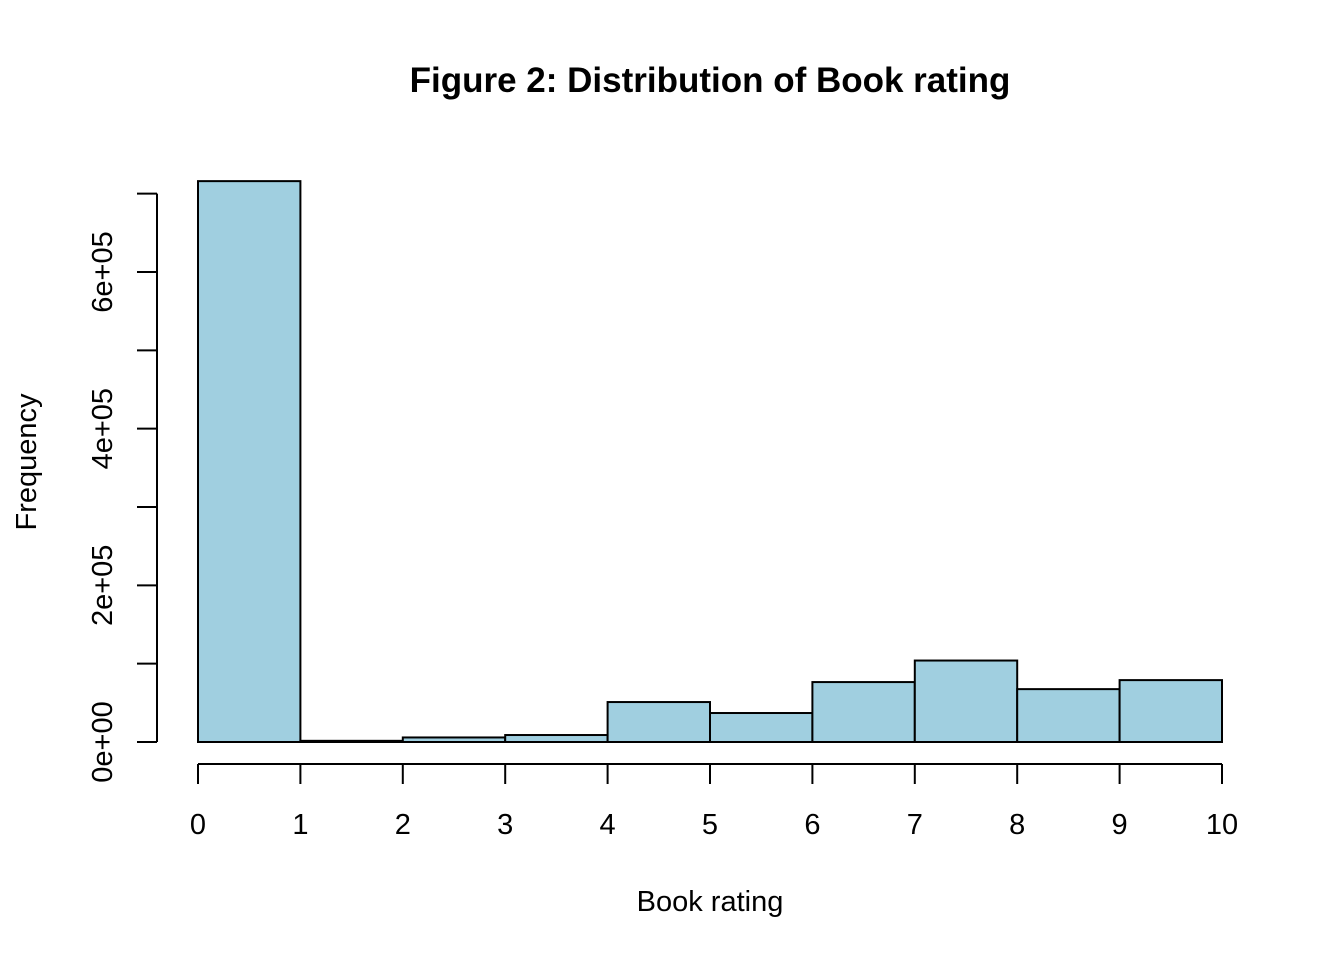 The width and height of the screenshot is (1344, 960). What do you see at coordinates (103, 585) in the screenshot?
I see `y-tick-label: 2e+05` at bounding box center [103, 585].